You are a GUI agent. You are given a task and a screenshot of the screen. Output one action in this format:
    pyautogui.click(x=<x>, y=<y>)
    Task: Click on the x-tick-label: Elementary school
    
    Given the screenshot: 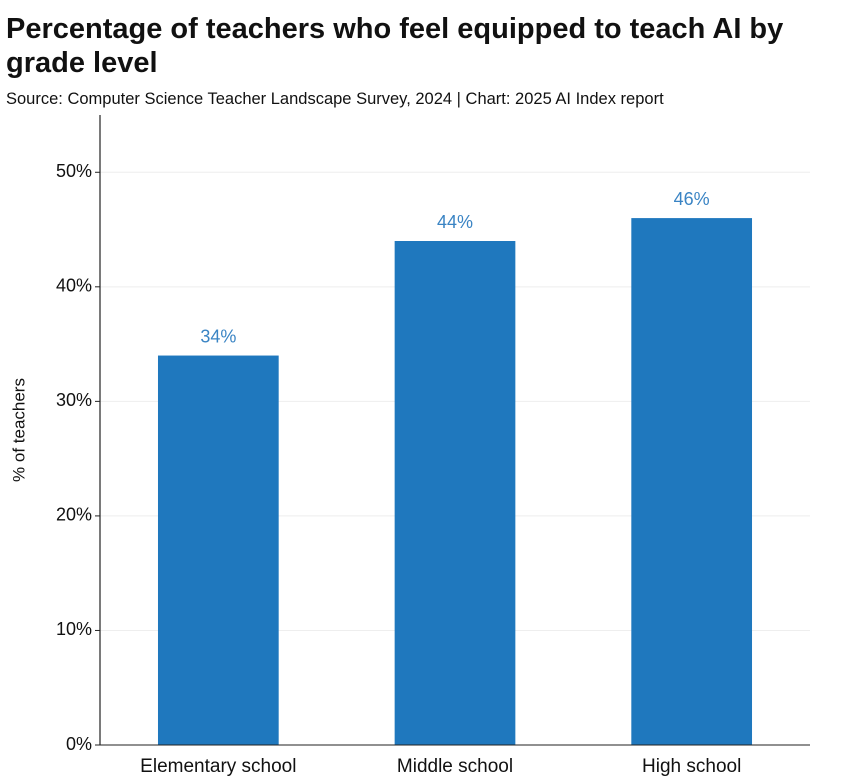 What is the action you would take?
    pyautogui.click(x=218, y=766)
    